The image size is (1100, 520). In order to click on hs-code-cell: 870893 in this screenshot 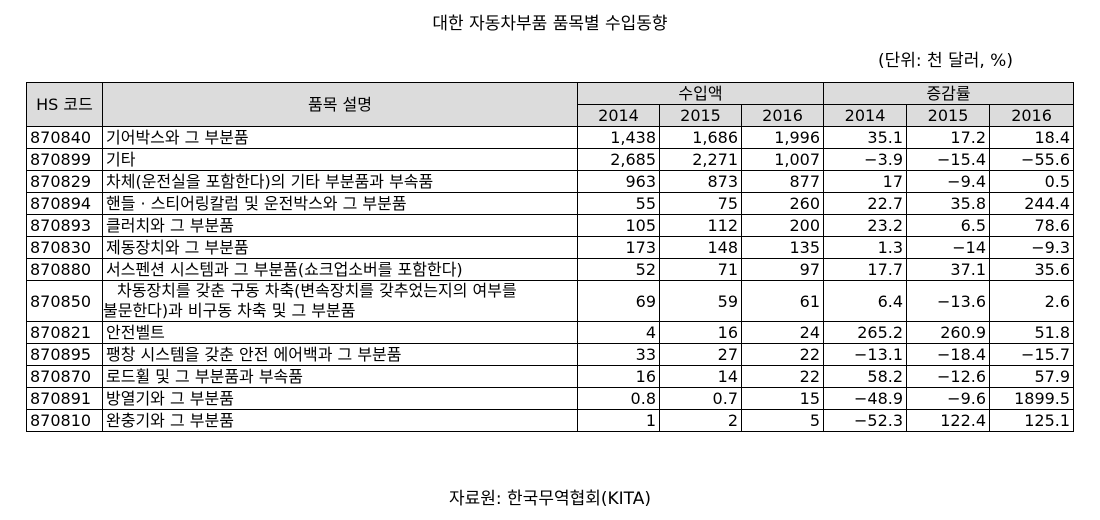, I will do `click(64, 225)`.